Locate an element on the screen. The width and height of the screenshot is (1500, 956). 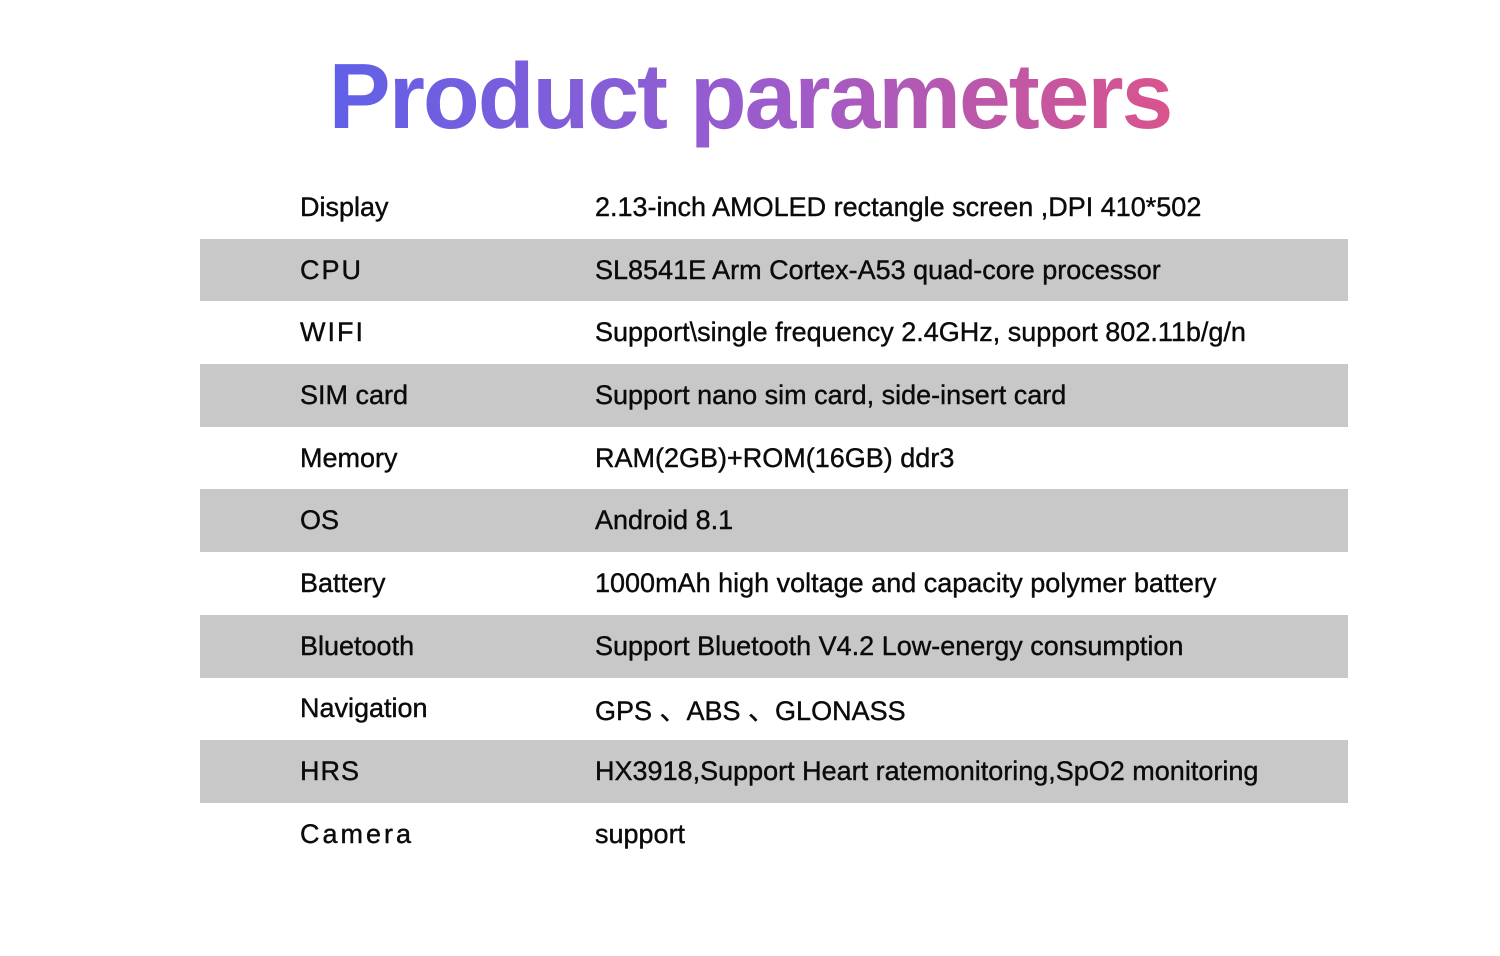
spec-value: RAM(2GB)+ROM(16GB) ddr3 is located at coordinates (775, 457).